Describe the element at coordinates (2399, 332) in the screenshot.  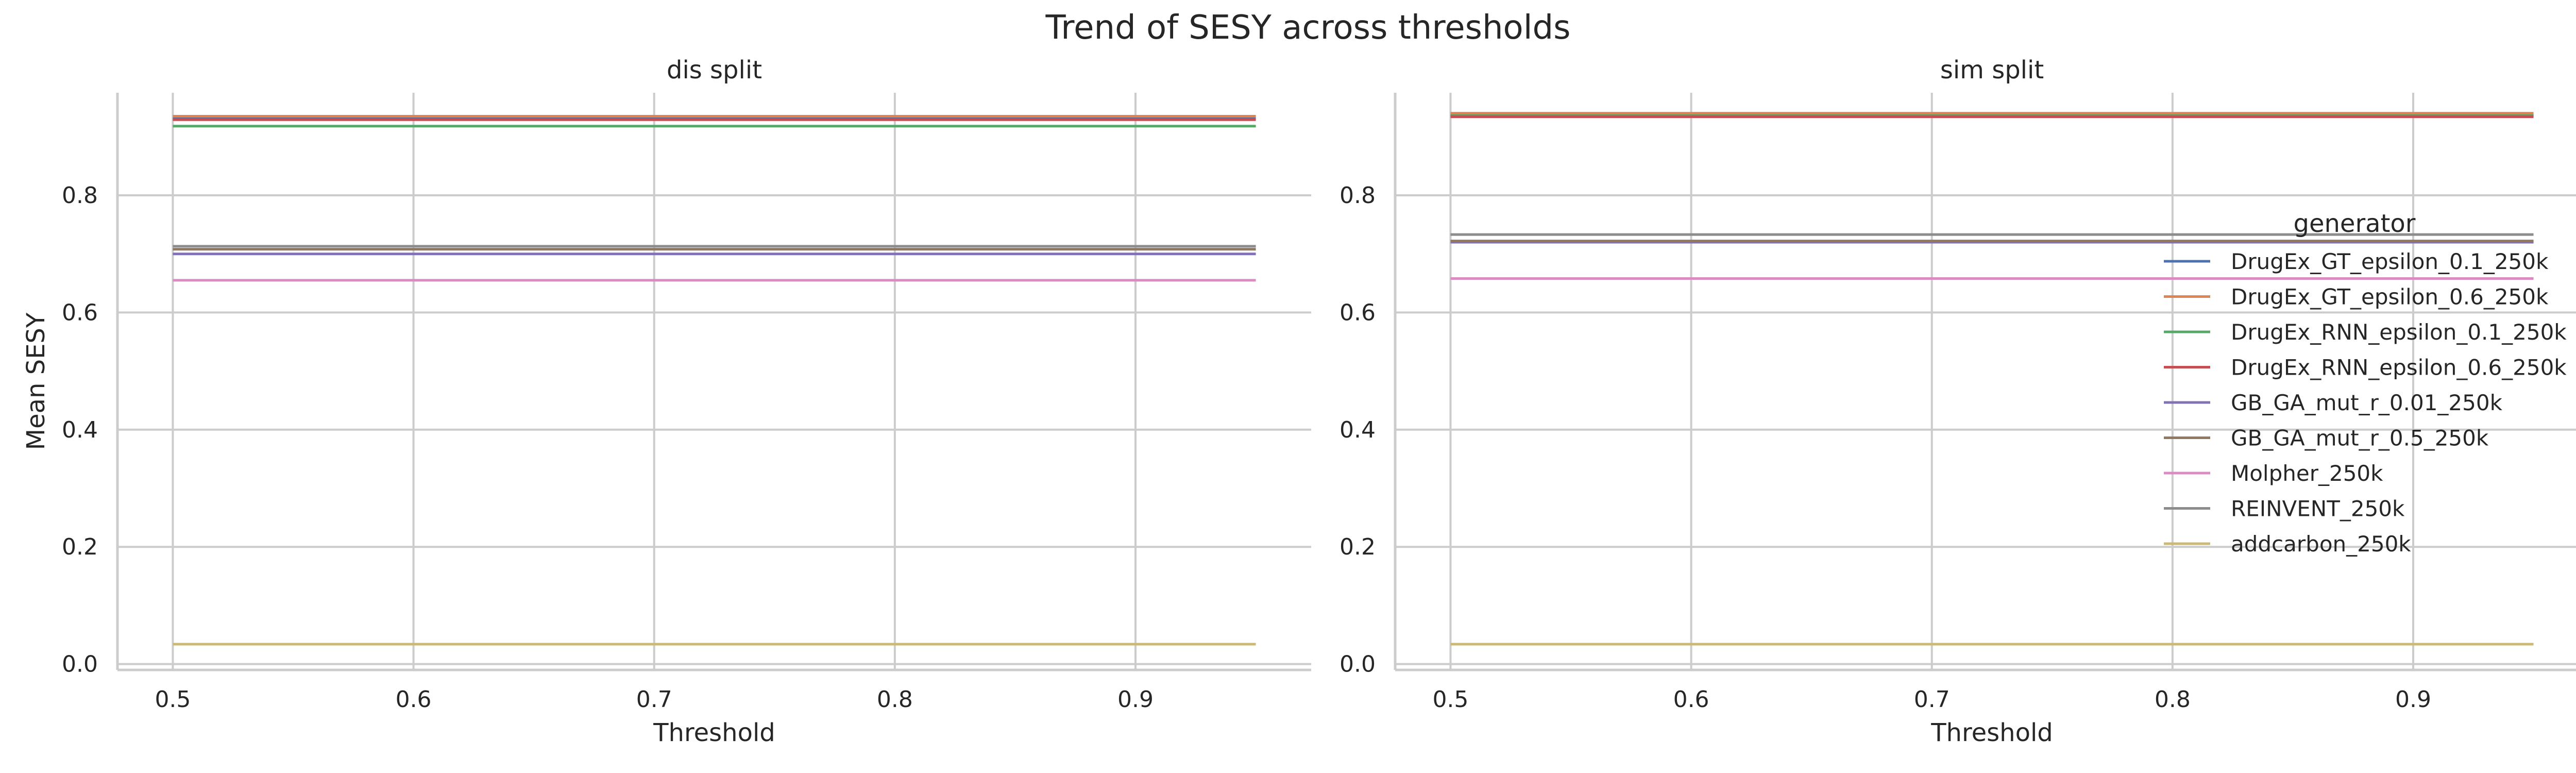
I see `legend-entry: DrugEx_RNN_epsilon_0.1_250k` at that location.